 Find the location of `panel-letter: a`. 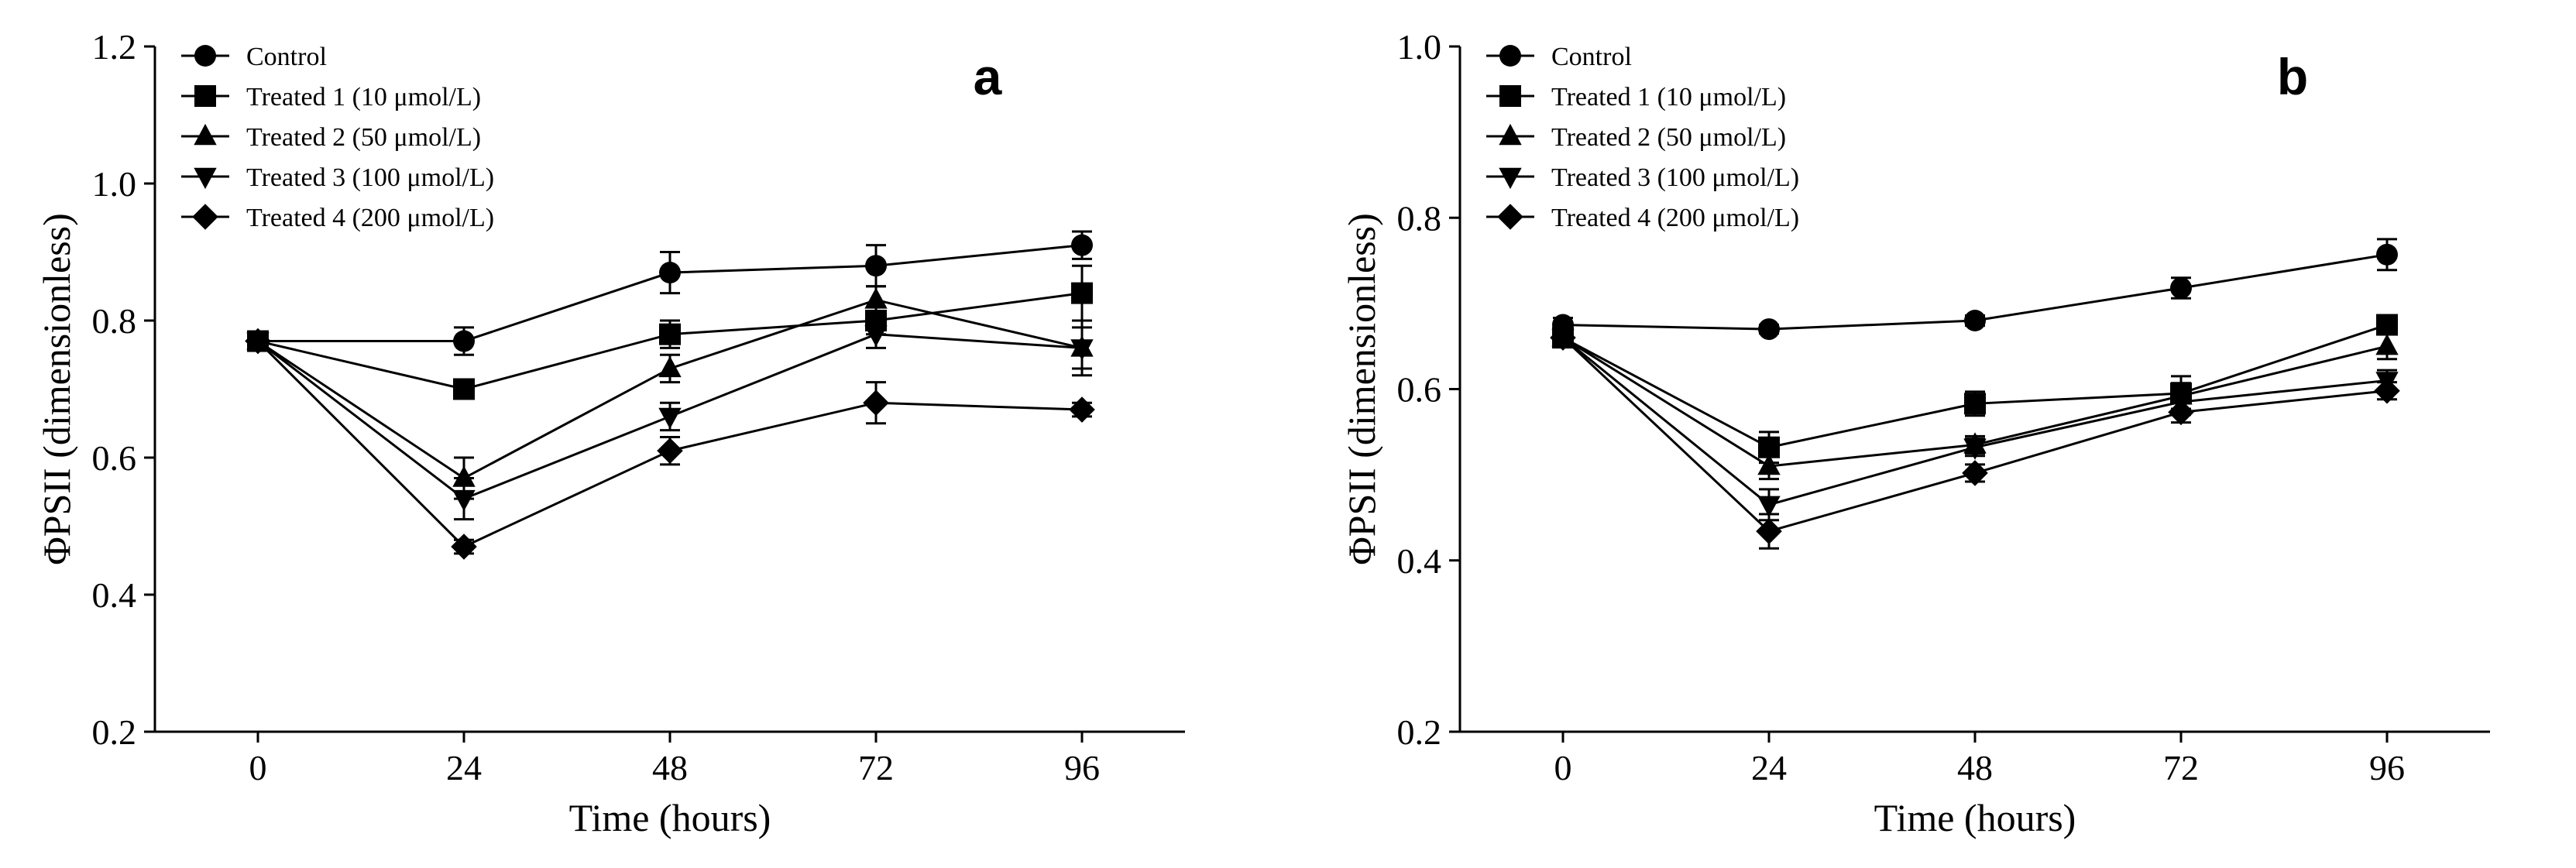

panel-letter: a is located at coordinates (988, 76).